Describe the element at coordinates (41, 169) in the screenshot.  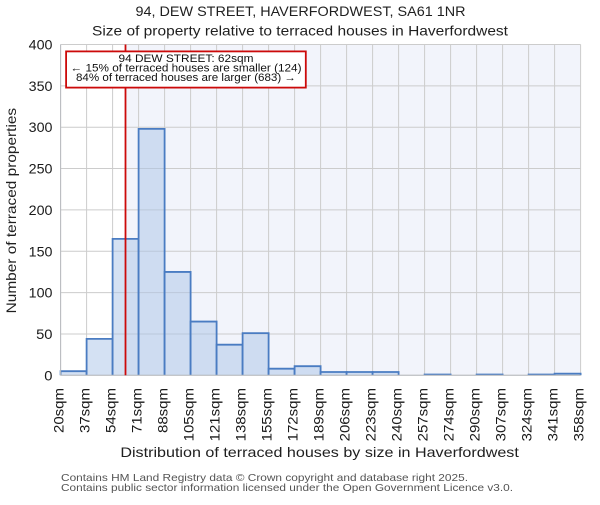
I see `svg-text: 250` at that location.